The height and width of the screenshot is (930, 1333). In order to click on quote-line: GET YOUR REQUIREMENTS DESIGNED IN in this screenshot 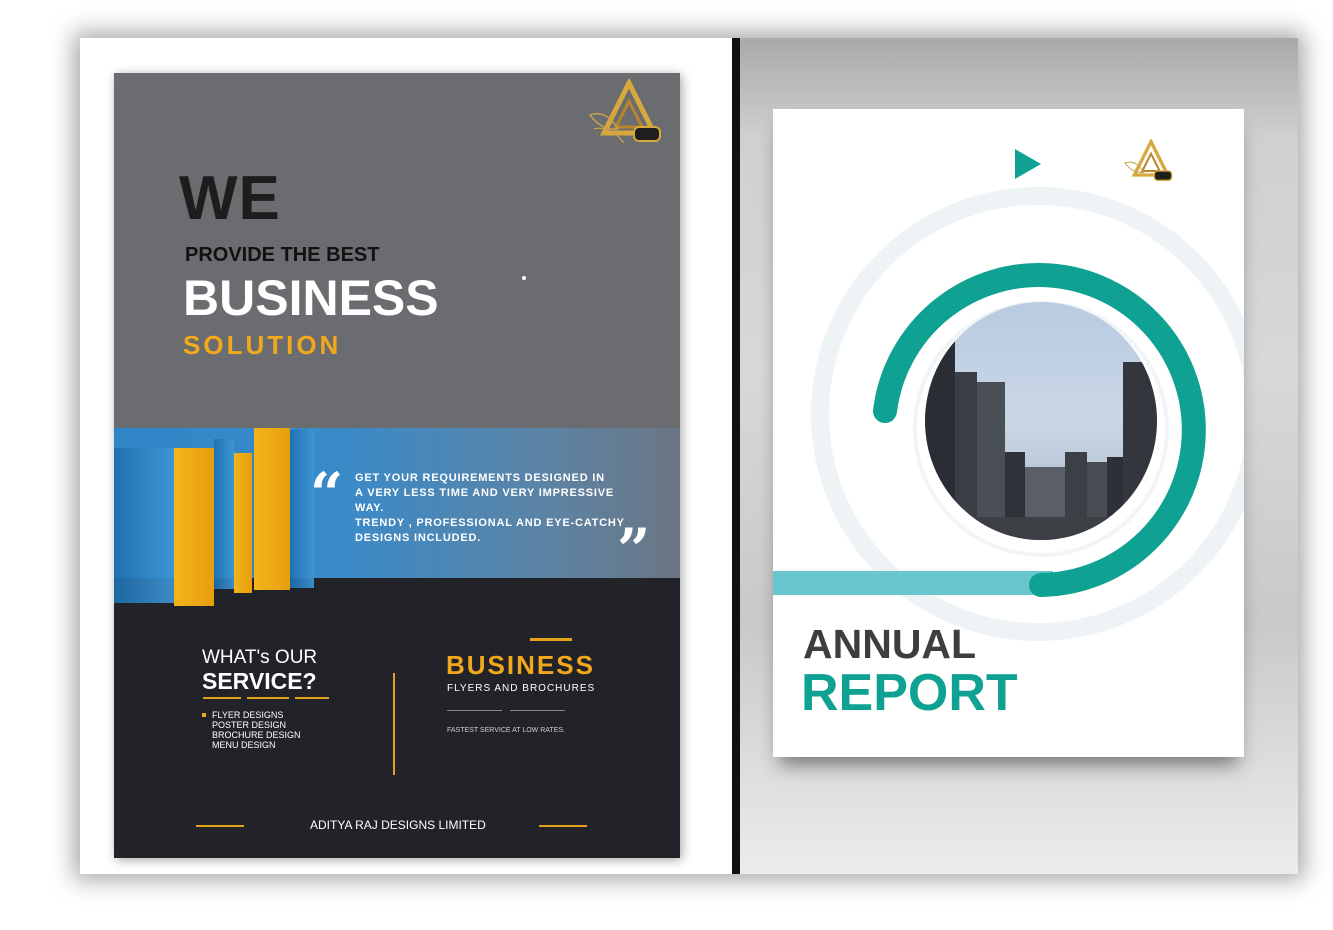, I will do `click(480, 478)`.